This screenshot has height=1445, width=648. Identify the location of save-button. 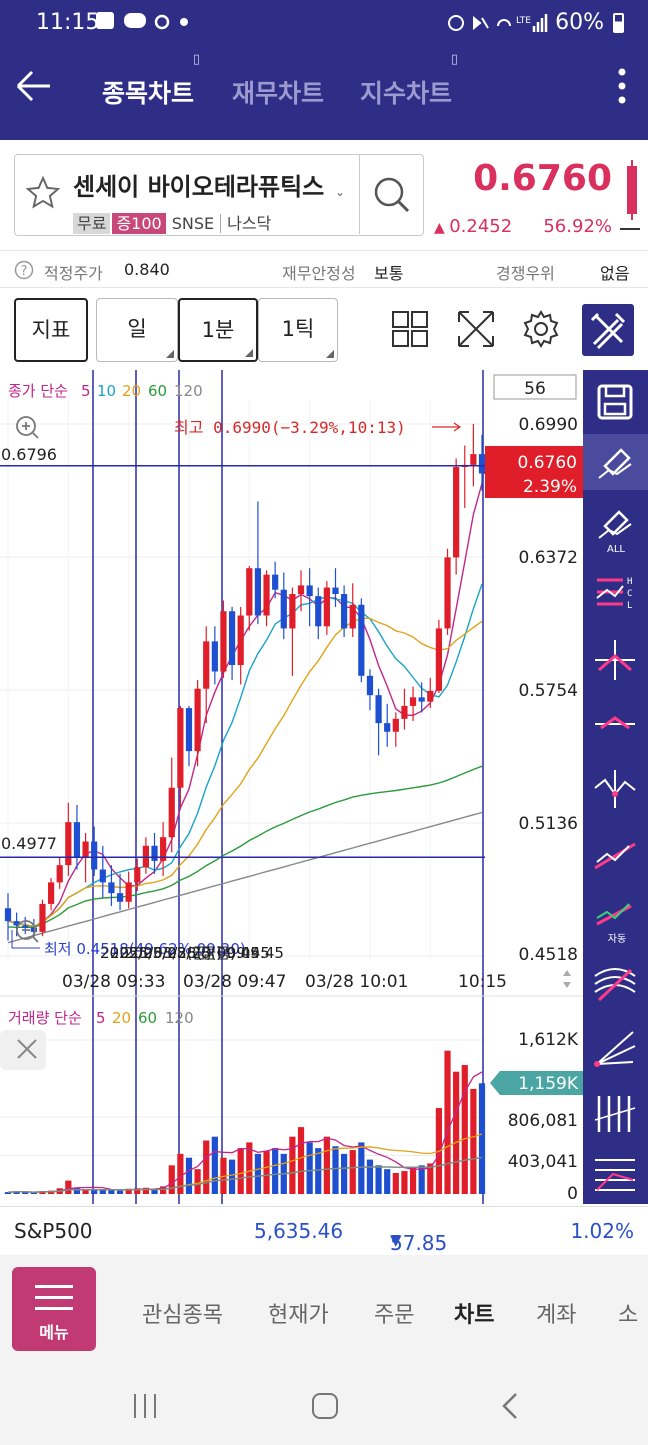
(615, 400).